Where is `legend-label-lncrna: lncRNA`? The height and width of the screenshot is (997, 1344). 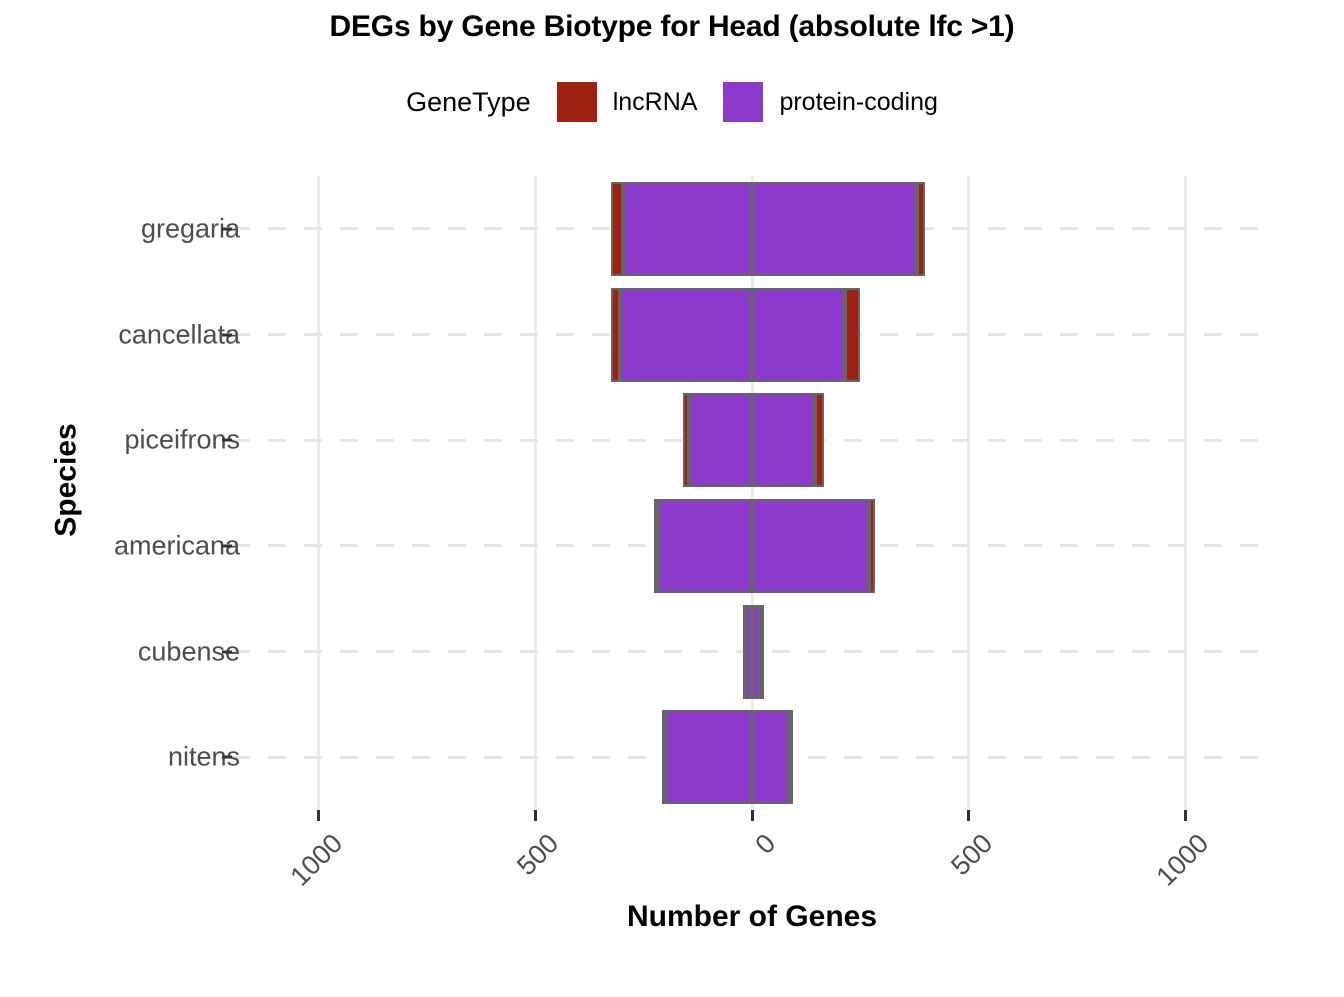 legend-label-lncrna: lncRNA is located at coordinates (655, 101).